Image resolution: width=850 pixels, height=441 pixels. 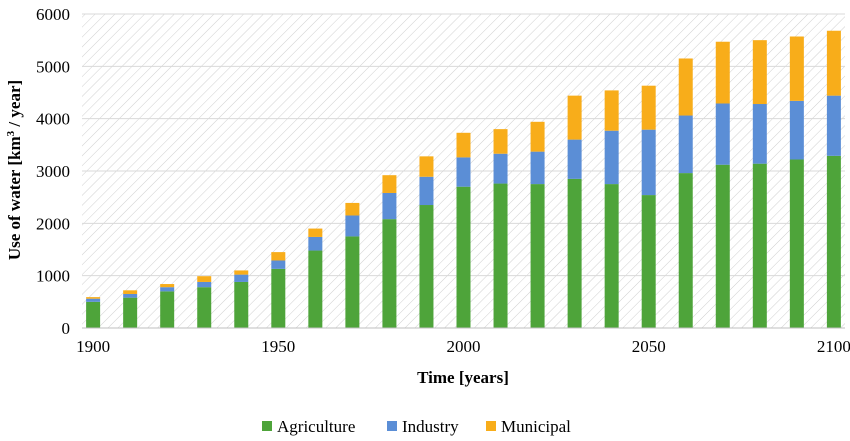 What do you see at coordinates (537, 136) in the screenshot?
I see `bar-municipal-2020` at bounding box center [537, 136].